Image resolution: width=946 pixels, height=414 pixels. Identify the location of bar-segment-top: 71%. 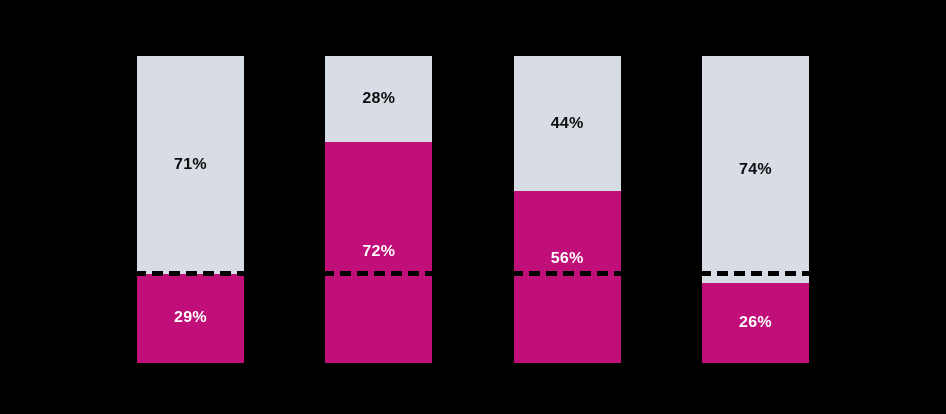
(190, 165).